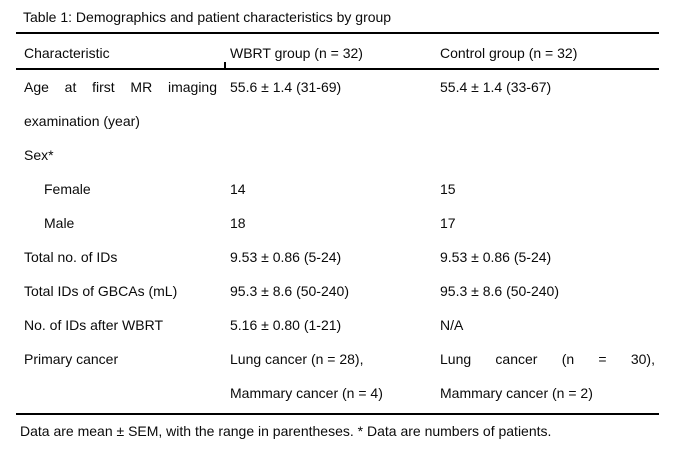 Image resolution: width=678 pixels, height=452 pixels. I want to click on cell-control-value: Mammary cancer (n = 2), so click(516, 393).